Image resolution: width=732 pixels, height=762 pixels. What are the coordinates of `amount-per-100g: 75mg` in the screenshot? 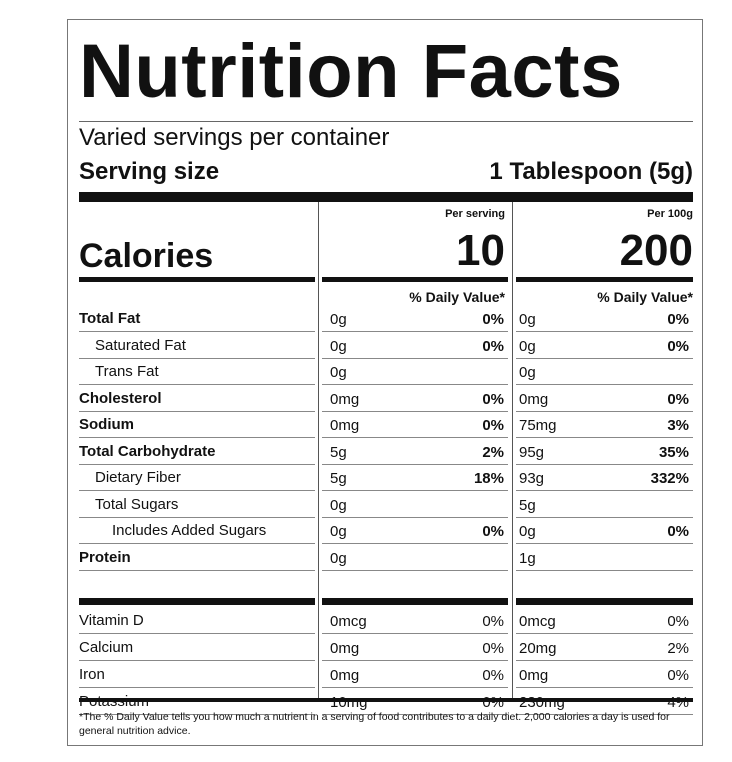 It's located at (538, 425).